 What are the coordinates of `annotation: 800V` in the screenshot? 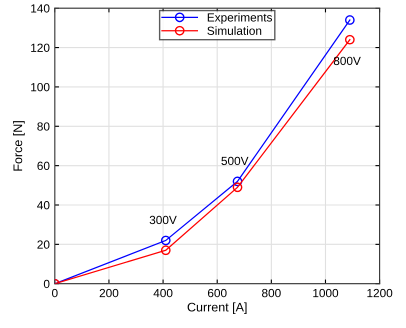 It's located at (347, 61).